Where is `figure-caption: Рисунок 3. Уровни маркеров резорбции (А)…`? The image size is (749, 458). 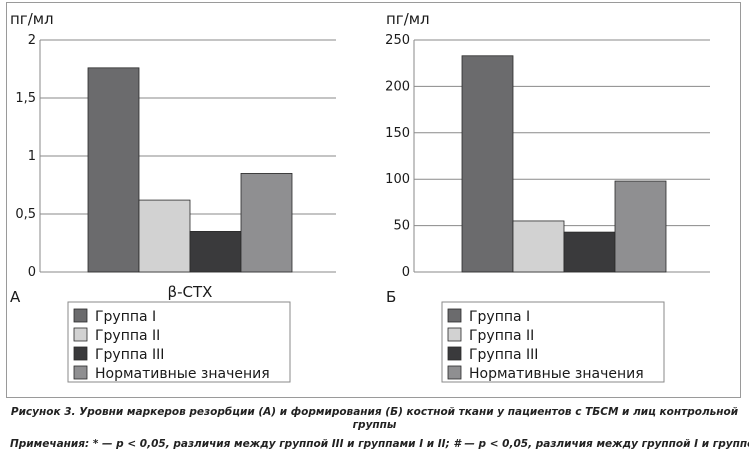
figure-caption: Рисунок 3. Уровни маркеров резорбции (А)… is located at coordinates (374, 418).